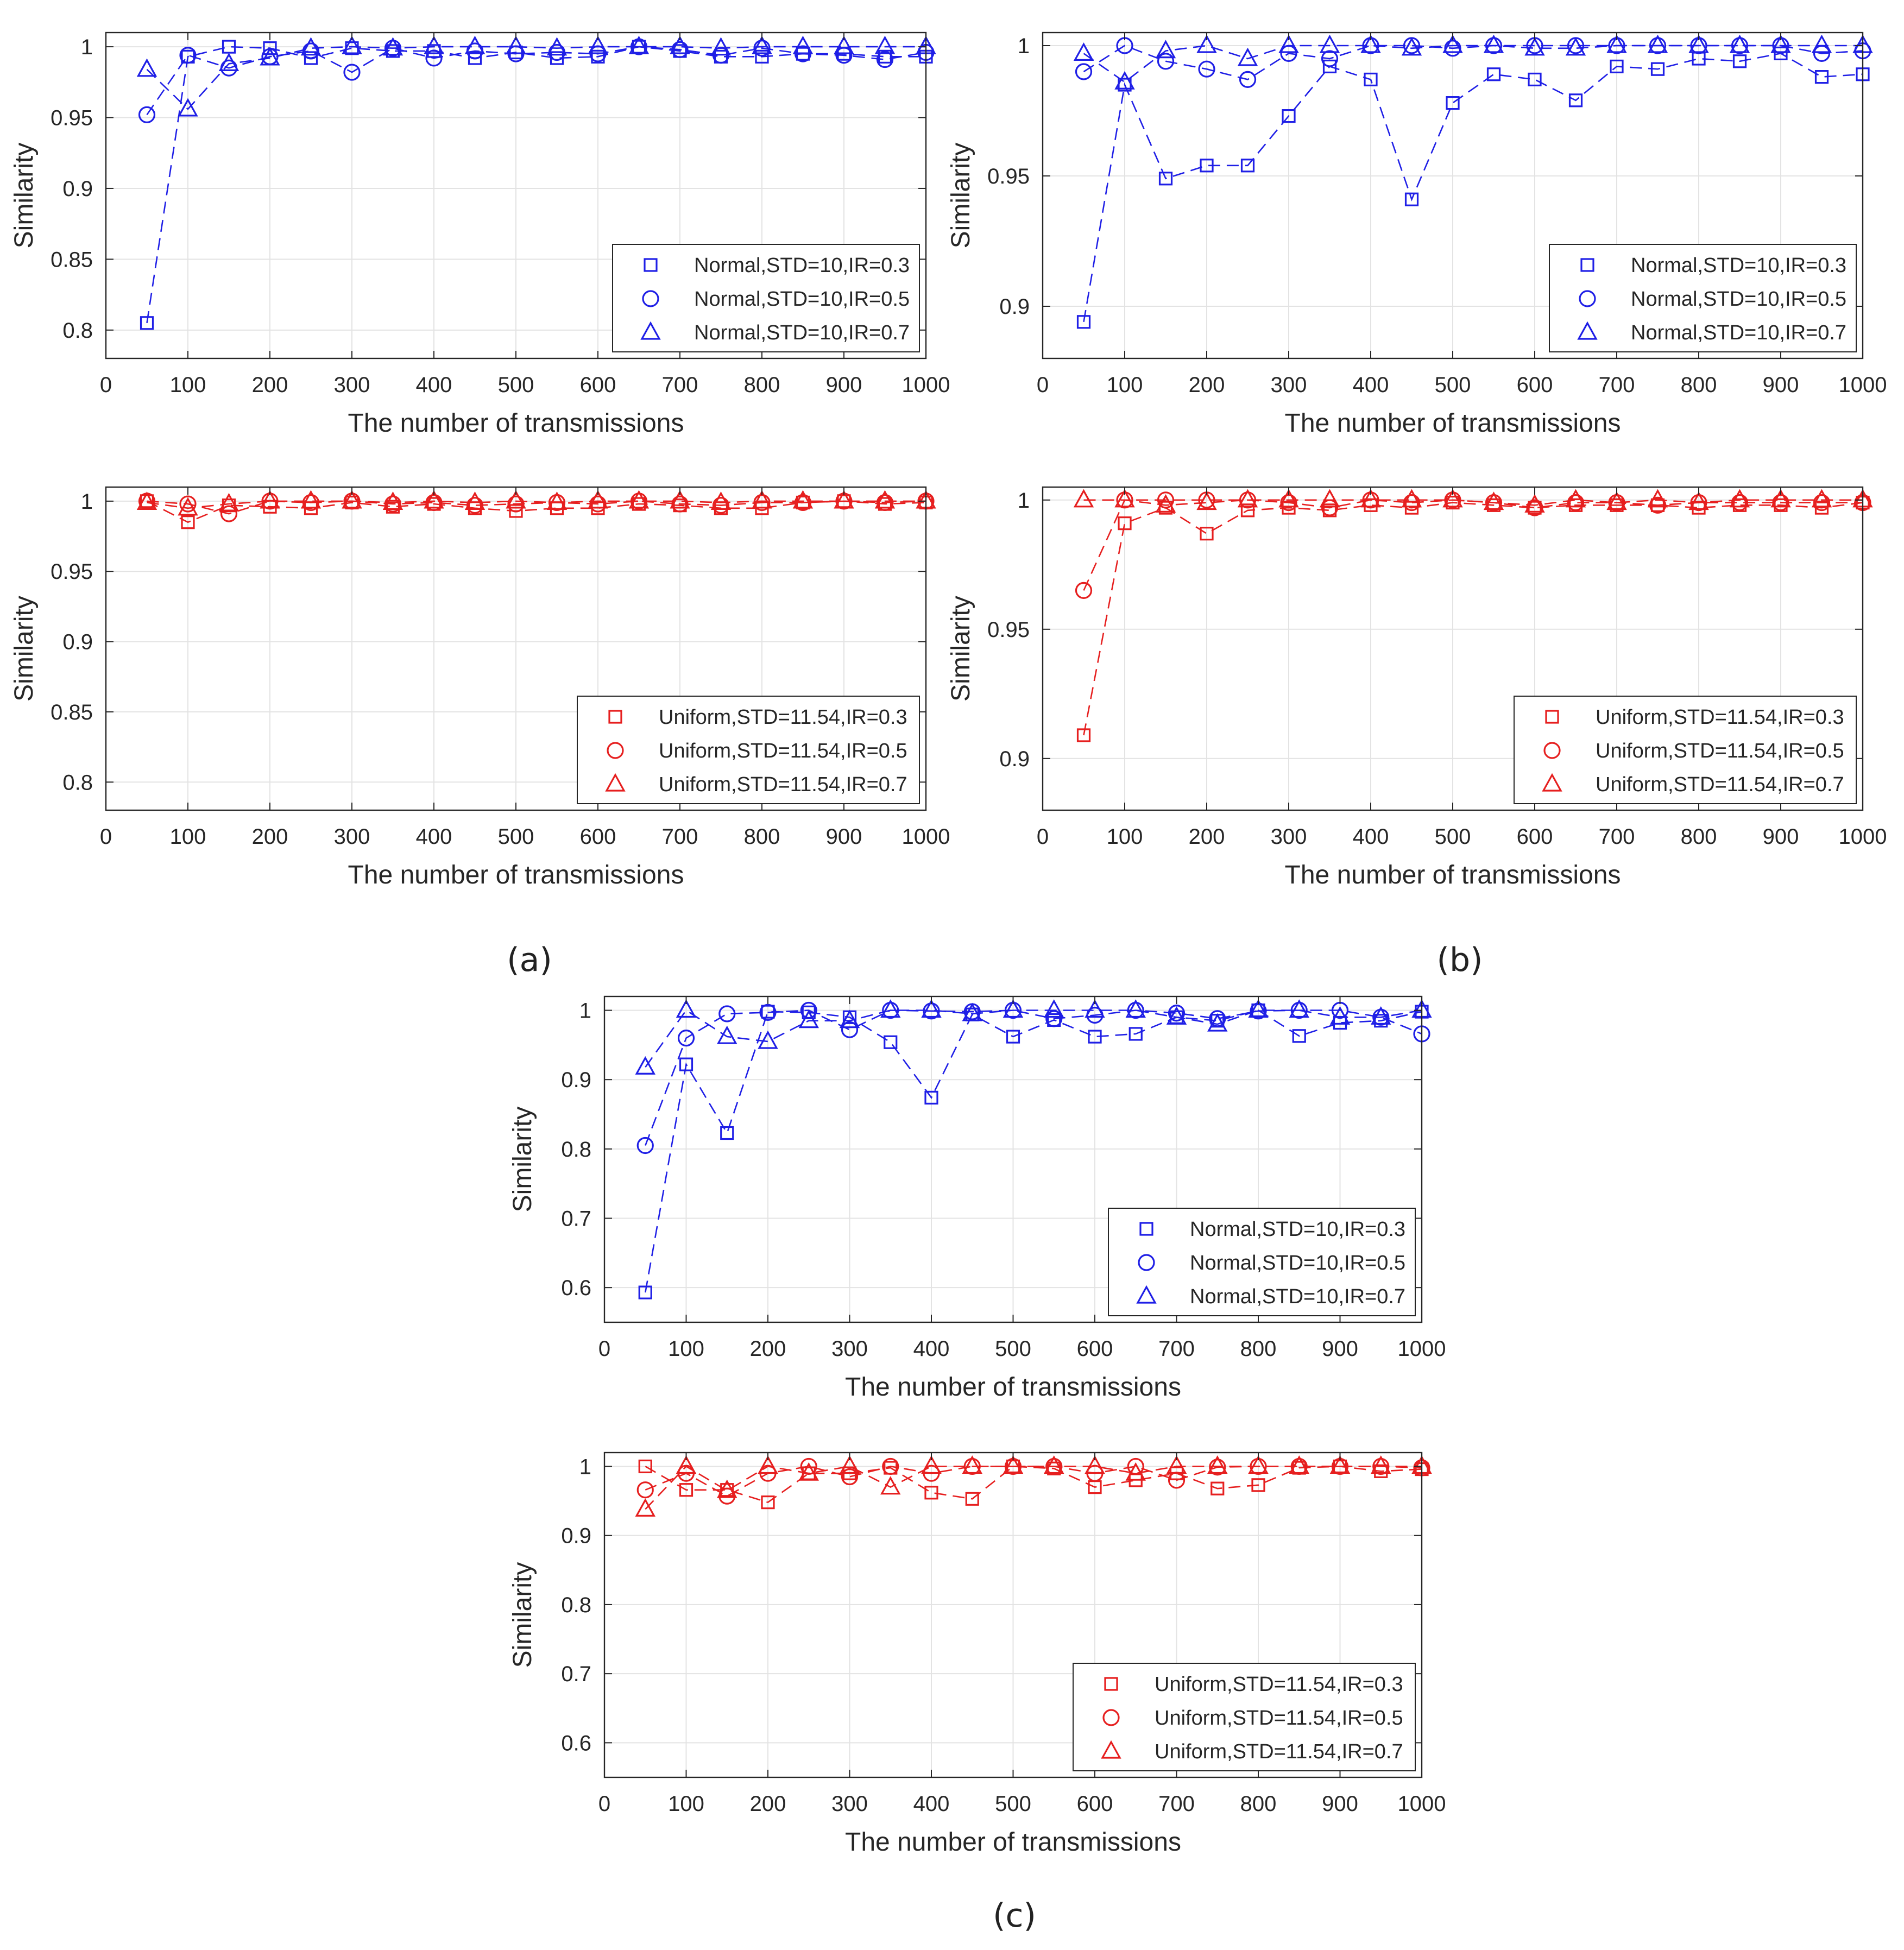 This screenshot has height=1950, width=1904. What do you see at coordinates (768, 1804) in the screenshot?
I see `x-tick-label: 200` at bounding box center [768, 1804].